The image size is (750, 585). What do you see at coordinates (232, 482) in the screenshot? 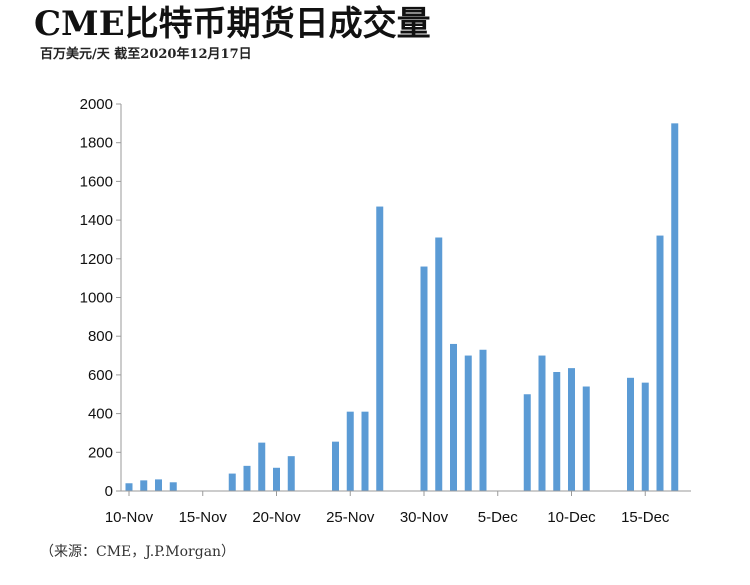
I see `bar-17-Nov` at bounding box center [232, 482].